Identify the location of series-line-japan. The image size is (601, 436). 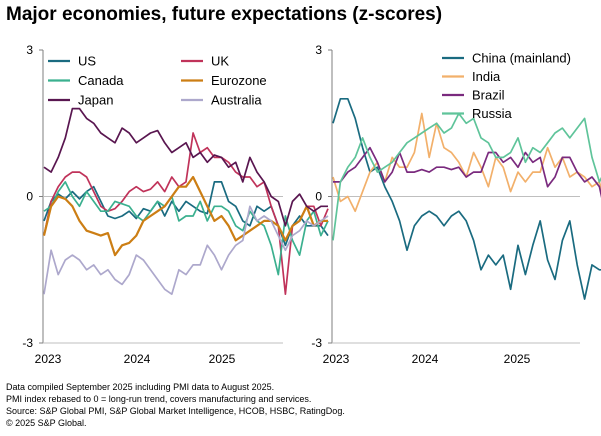
(185, 167).